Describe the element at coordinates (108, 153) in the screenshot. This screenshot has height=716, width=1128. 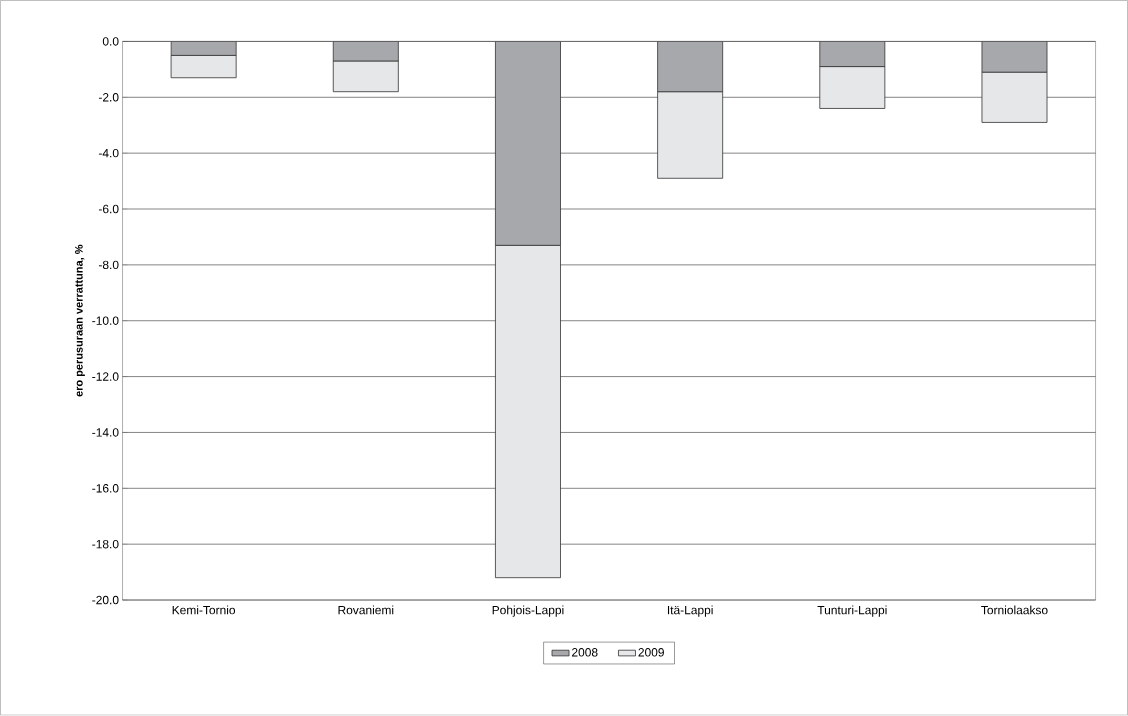
I see `y-tick-label: -4.0` at that location.